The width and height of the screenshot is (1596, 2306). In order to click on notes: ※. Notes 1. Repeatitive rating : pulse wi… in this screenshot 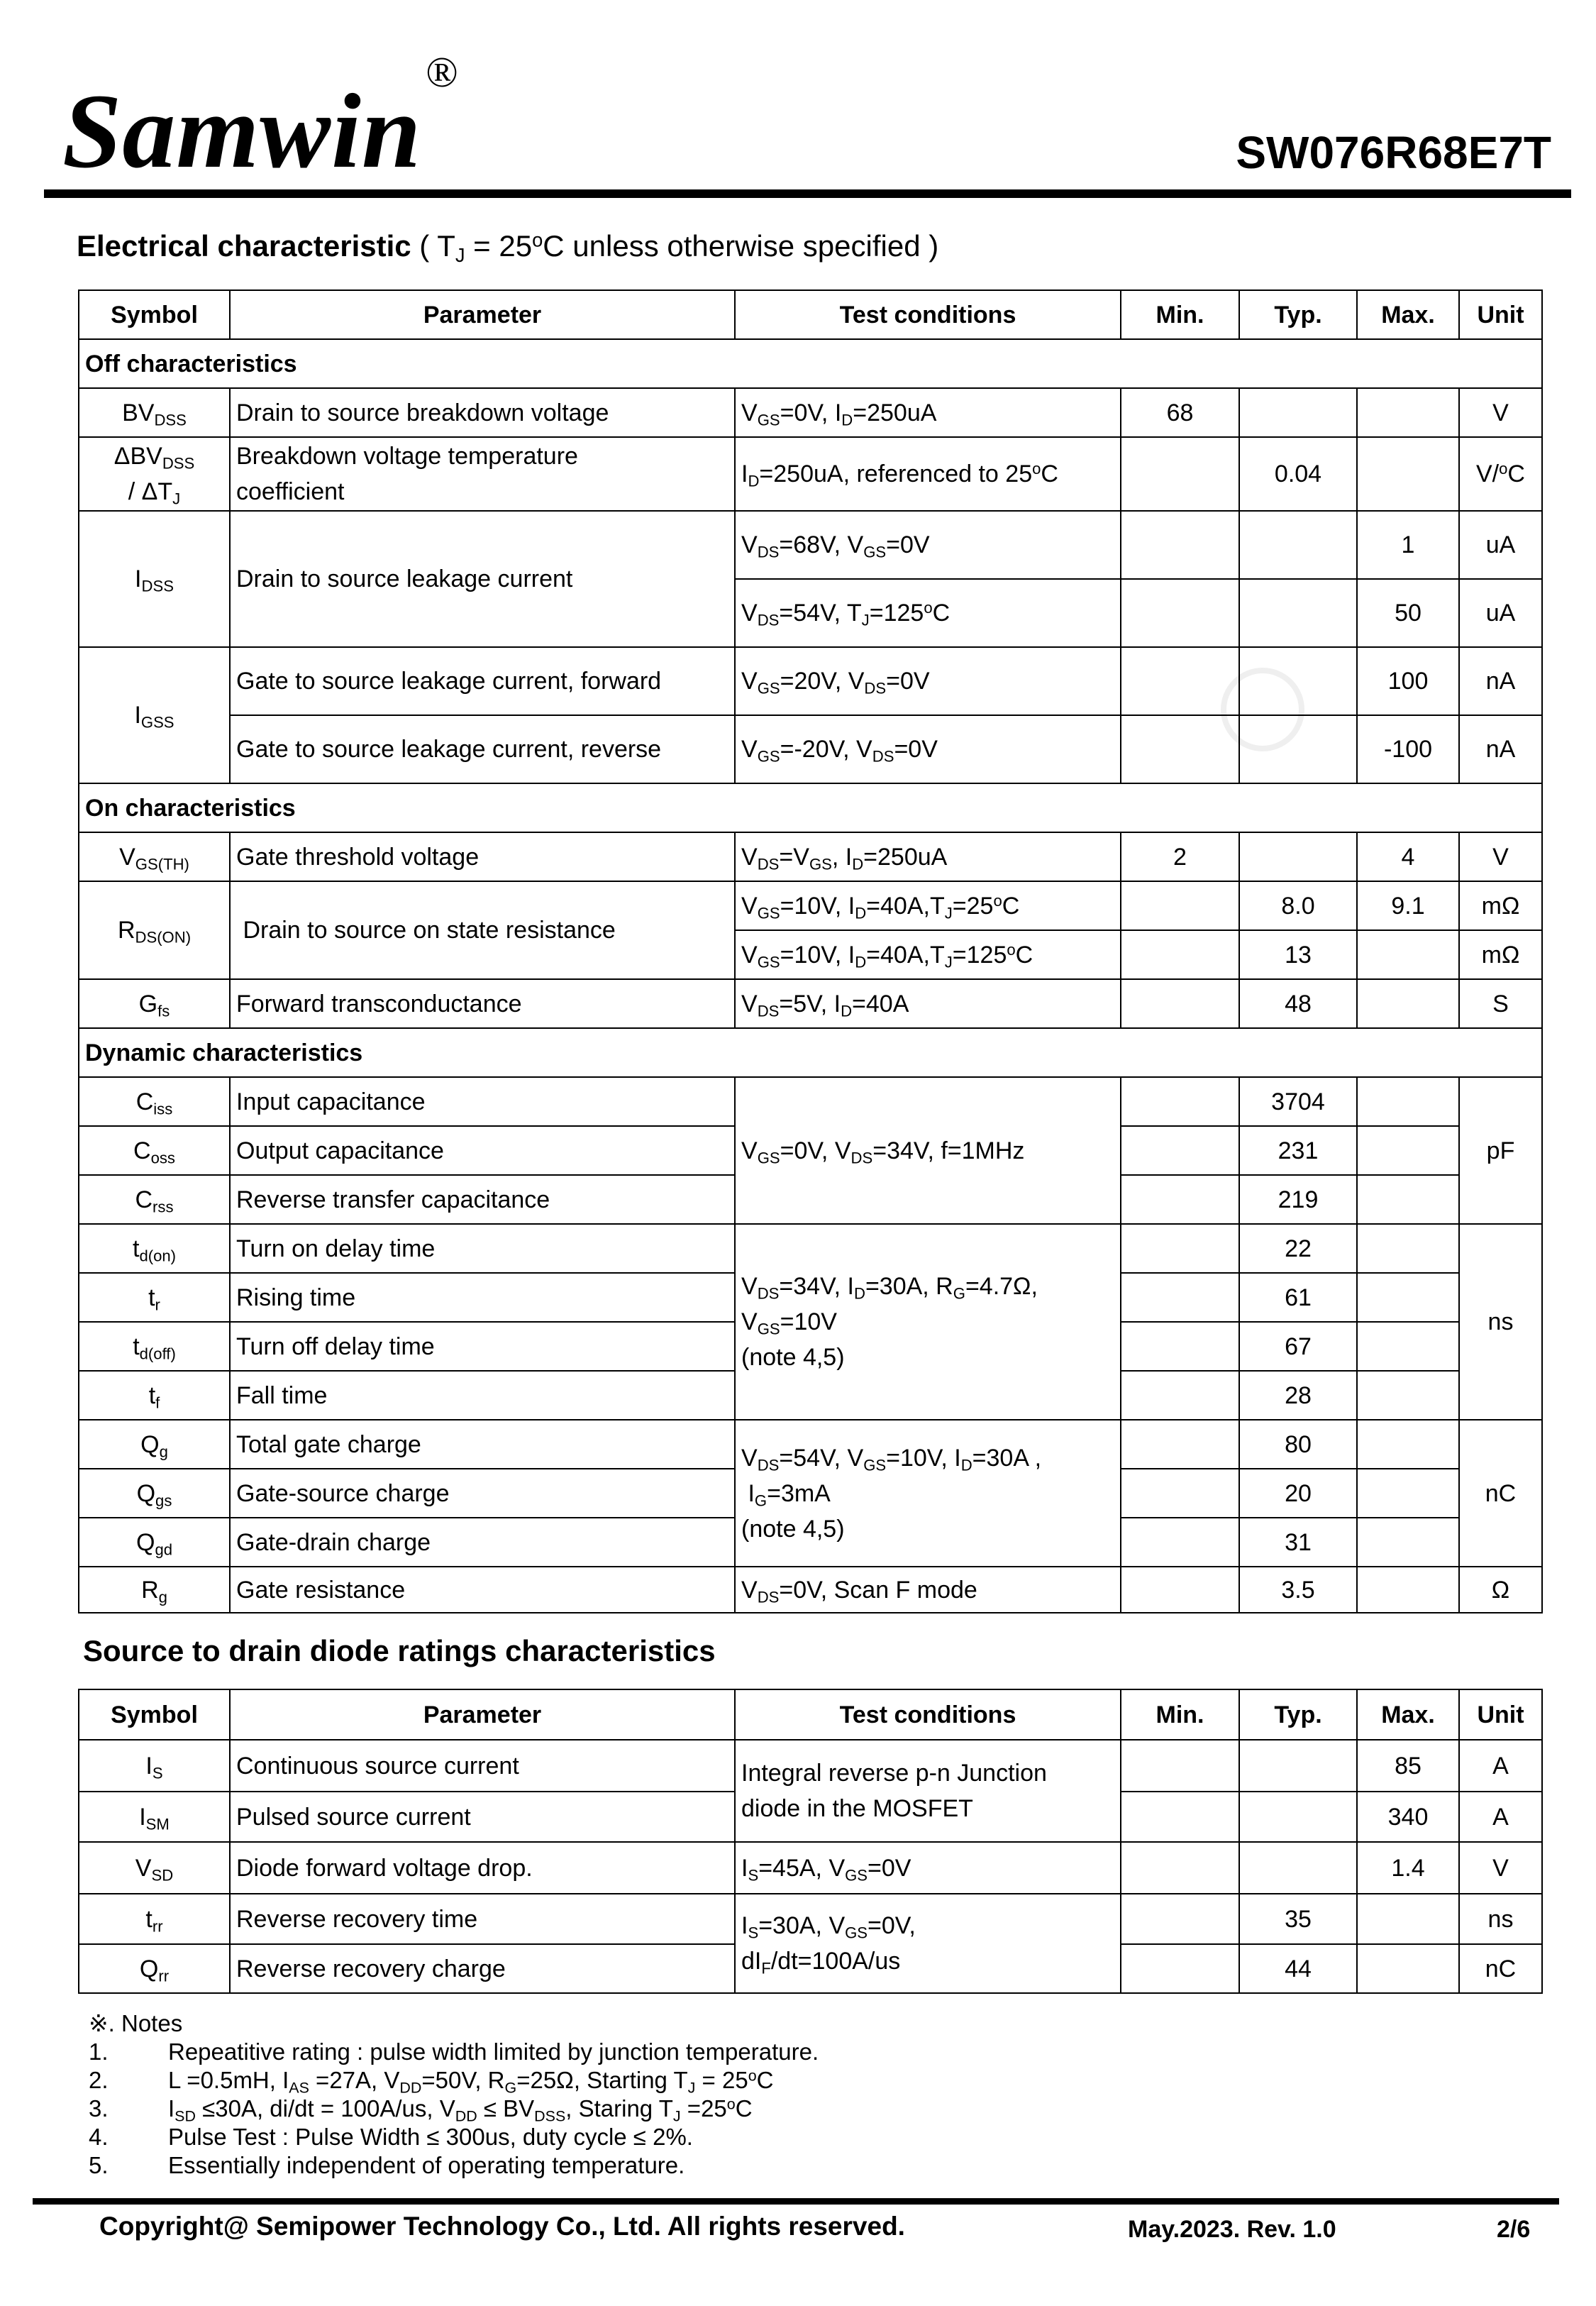, I will do `click(842, 2094)`.